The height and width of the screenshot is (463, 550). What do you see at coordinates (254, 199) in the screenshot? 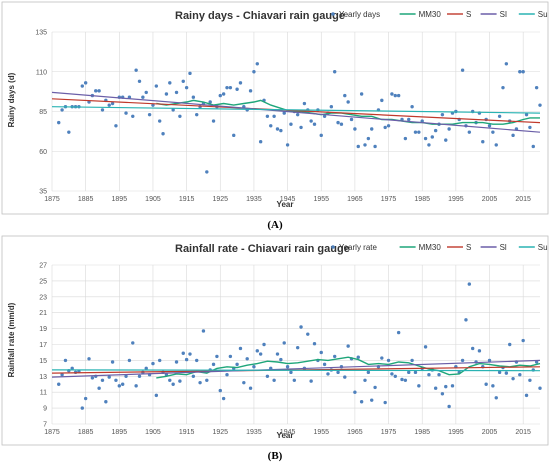
I see `x-tick-label: 1935` at bounding box center [254, 199].